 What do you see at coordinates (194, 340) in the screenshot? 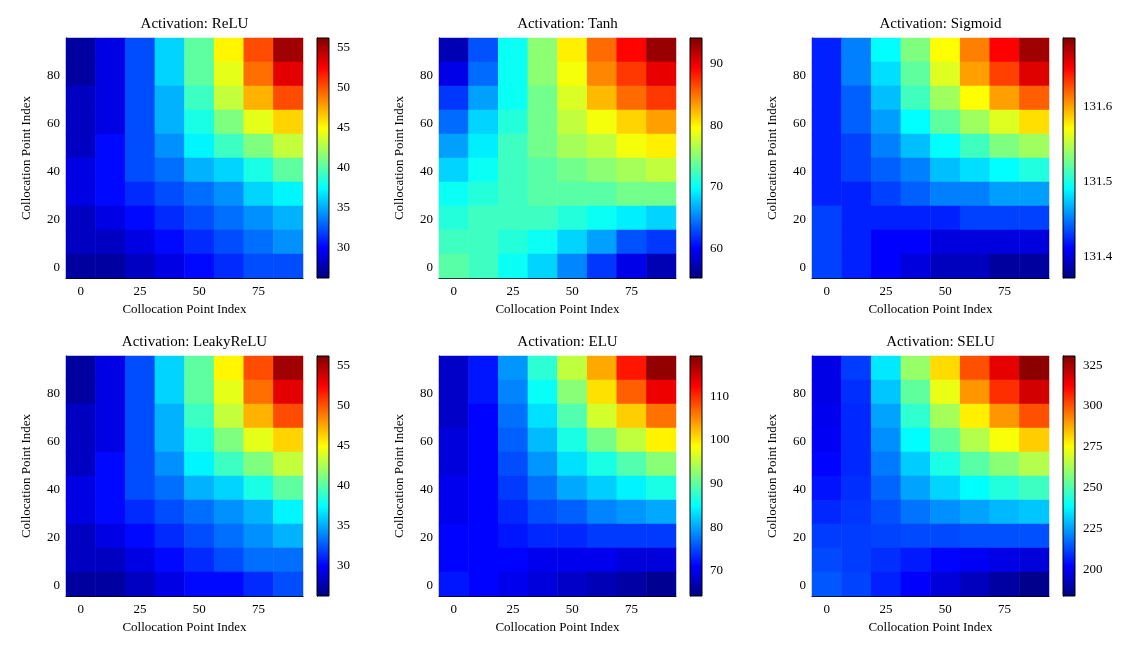
I see `chart-title: Activation: LeakyReLU` at bounding box center [194, 340].